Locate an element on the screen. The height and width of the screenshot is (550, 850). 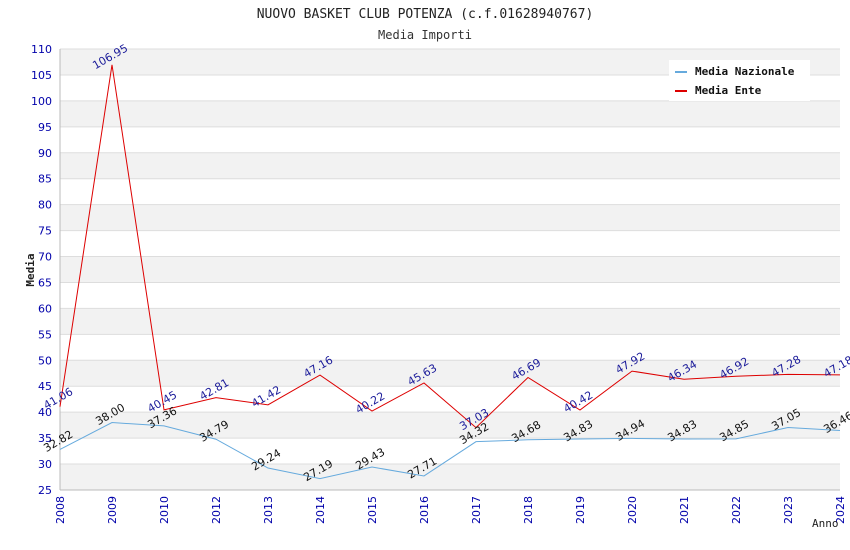
y-tick-label: 55 is located at coordinates (45, 334).